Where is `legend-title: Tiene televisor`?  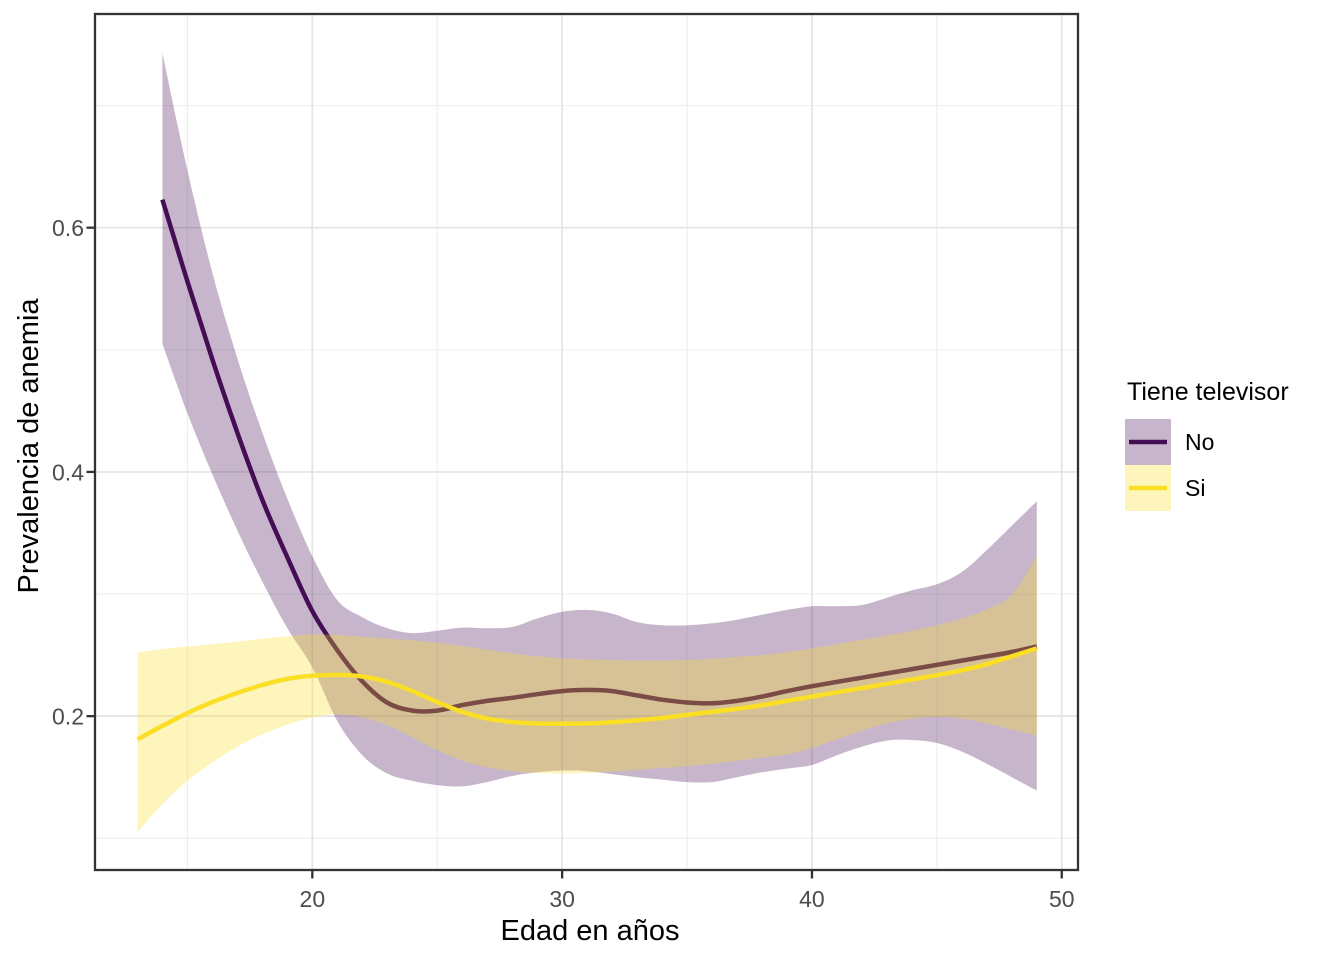 legend-title: Tiene televisor is located at coordinates (1208, 392).